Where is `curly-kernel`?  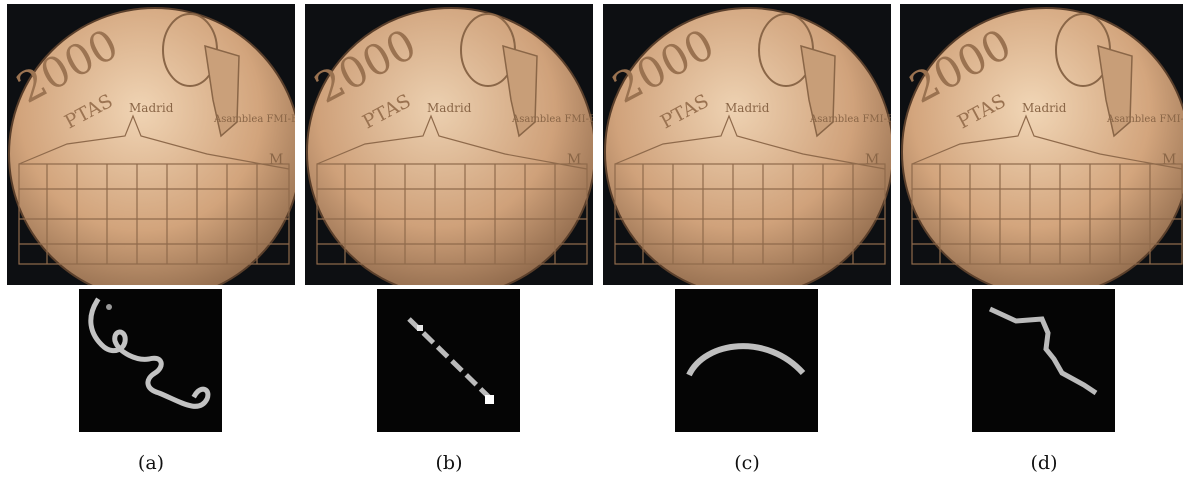 curly-kernel is located at coordinates (150, 360).